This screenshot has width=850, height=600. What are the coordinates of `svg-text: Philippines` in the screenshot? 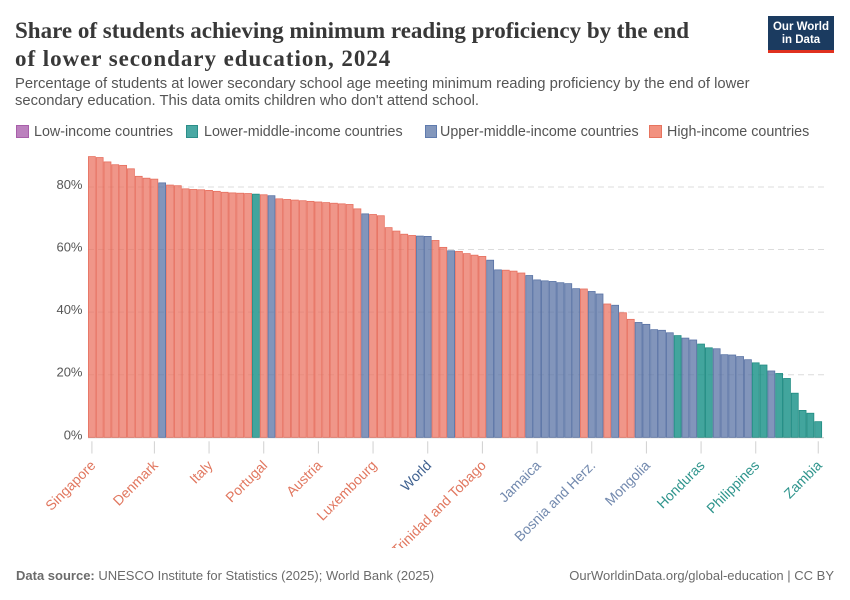 It's located at (732, 486).